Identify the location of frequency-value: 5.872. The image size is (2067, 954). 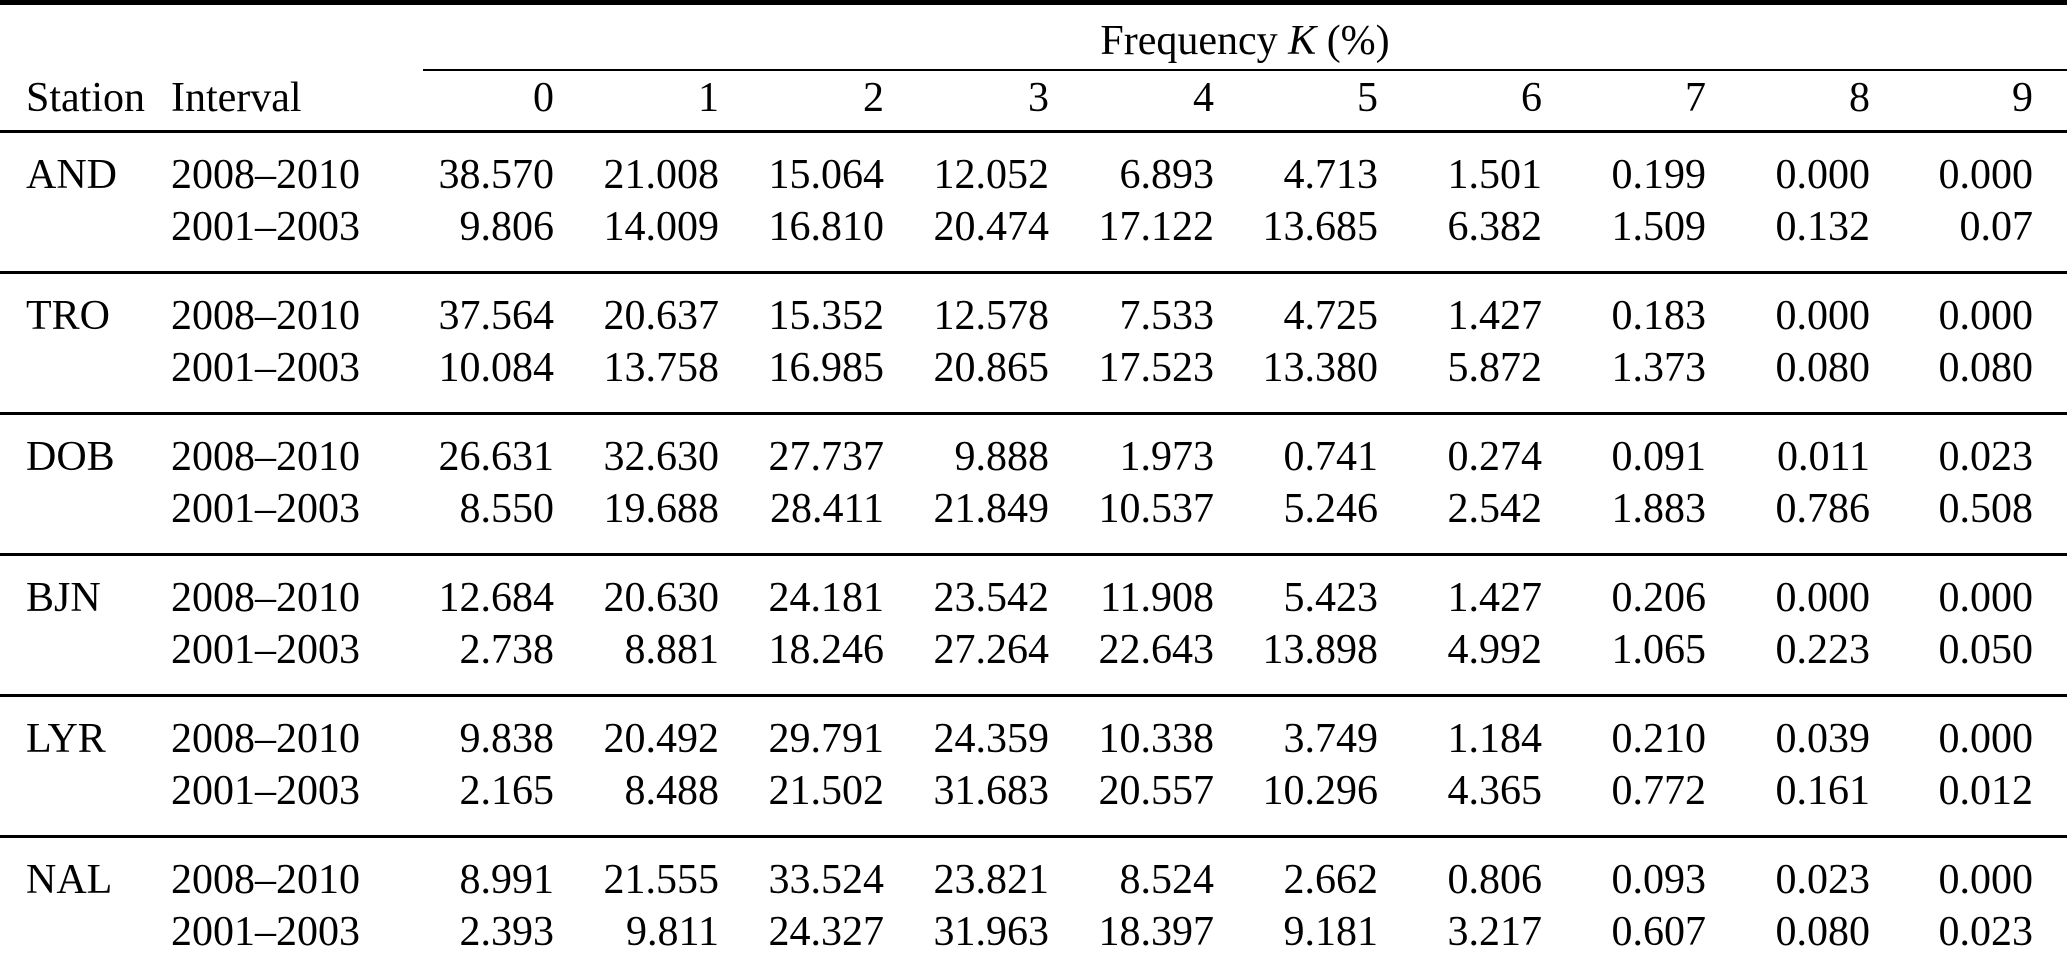
(1495, 368).